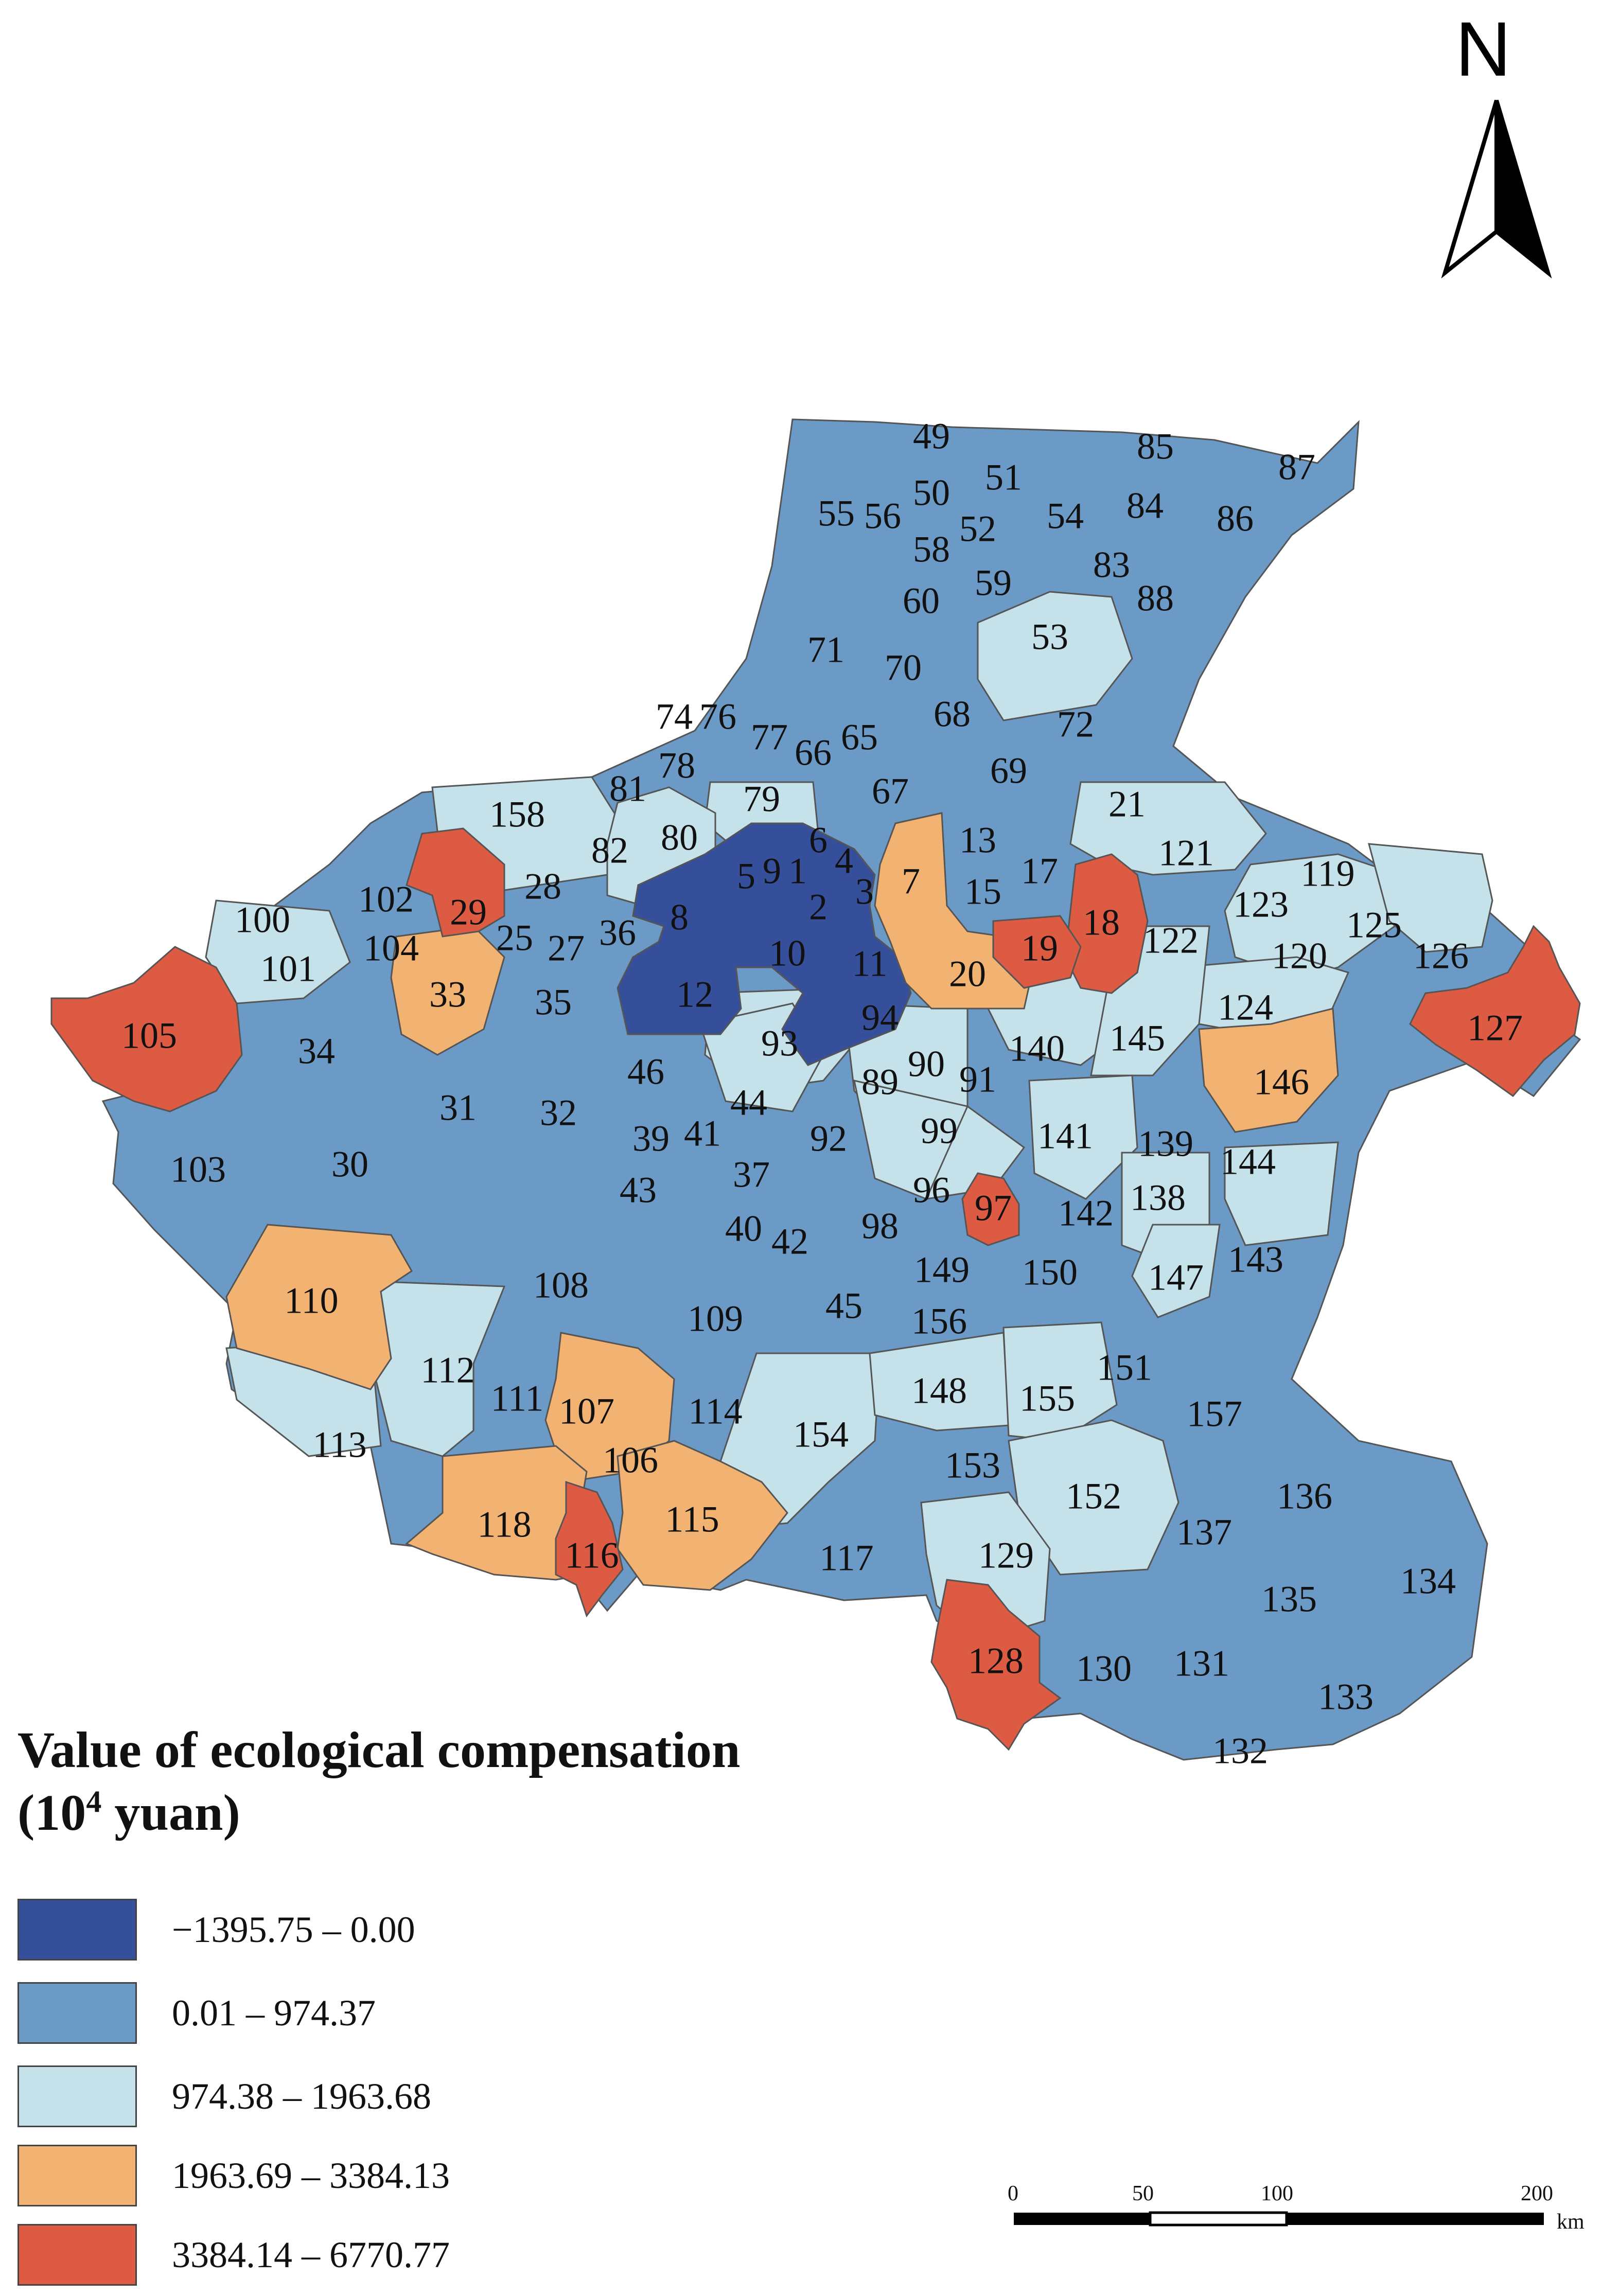  What do you see at coordinates (561, 1285) in the screenshot?
I see `county-label: 108` at bounding box center [561, 1285].